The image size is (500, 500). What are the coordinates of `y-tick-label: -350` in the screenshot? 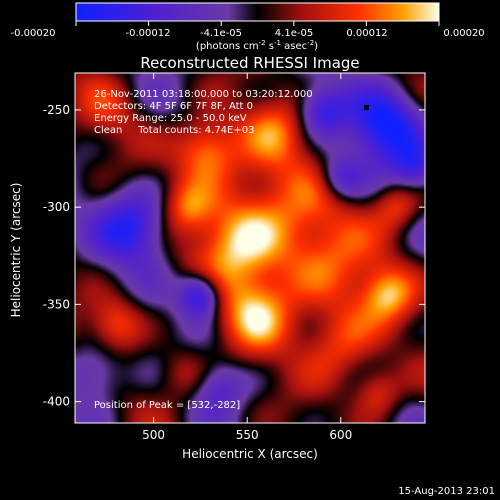 It's located at (56, 304).